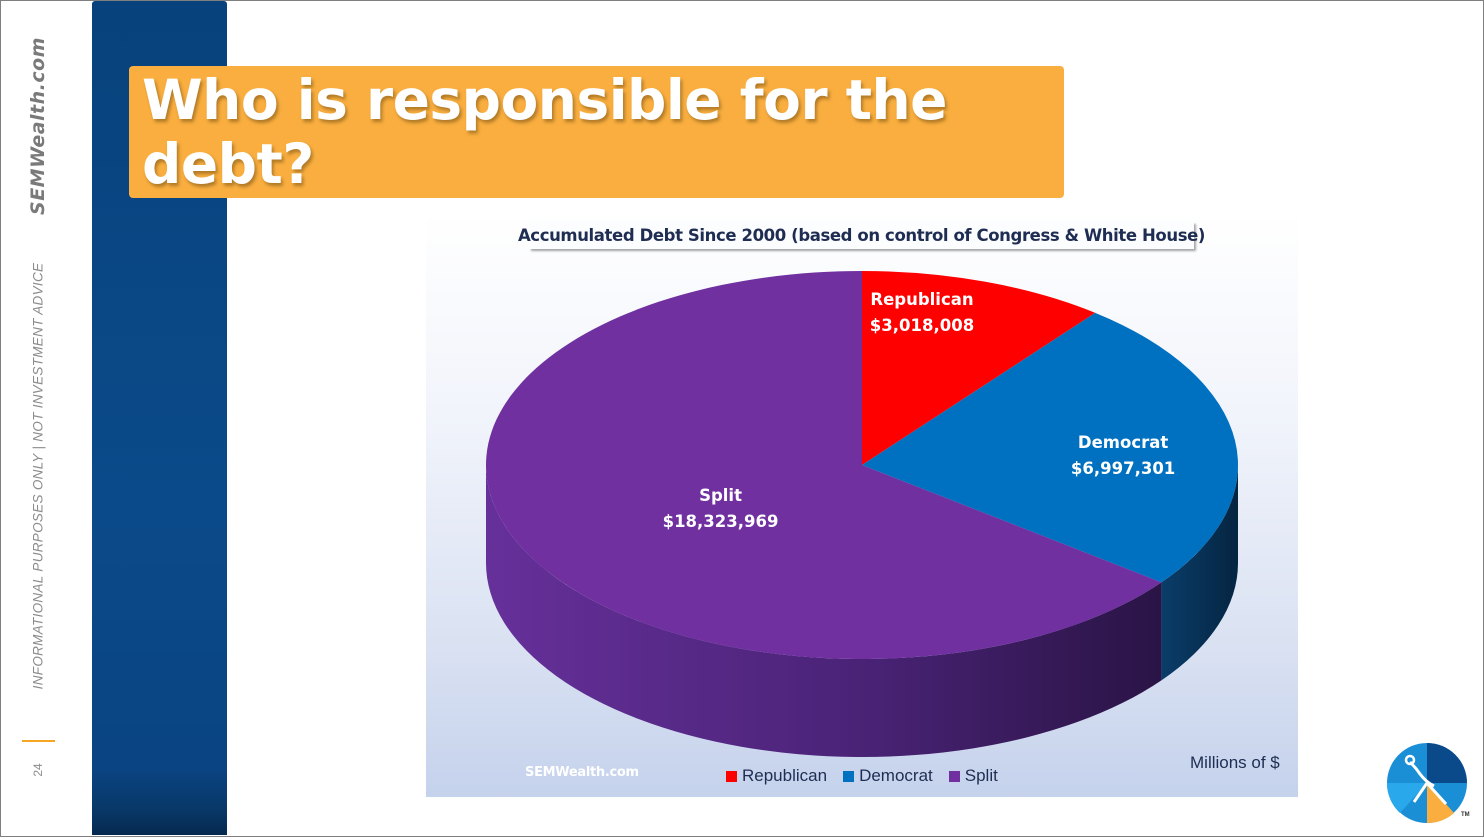  I want to click on data-label-category-republican: Republican, so click(921, 299).